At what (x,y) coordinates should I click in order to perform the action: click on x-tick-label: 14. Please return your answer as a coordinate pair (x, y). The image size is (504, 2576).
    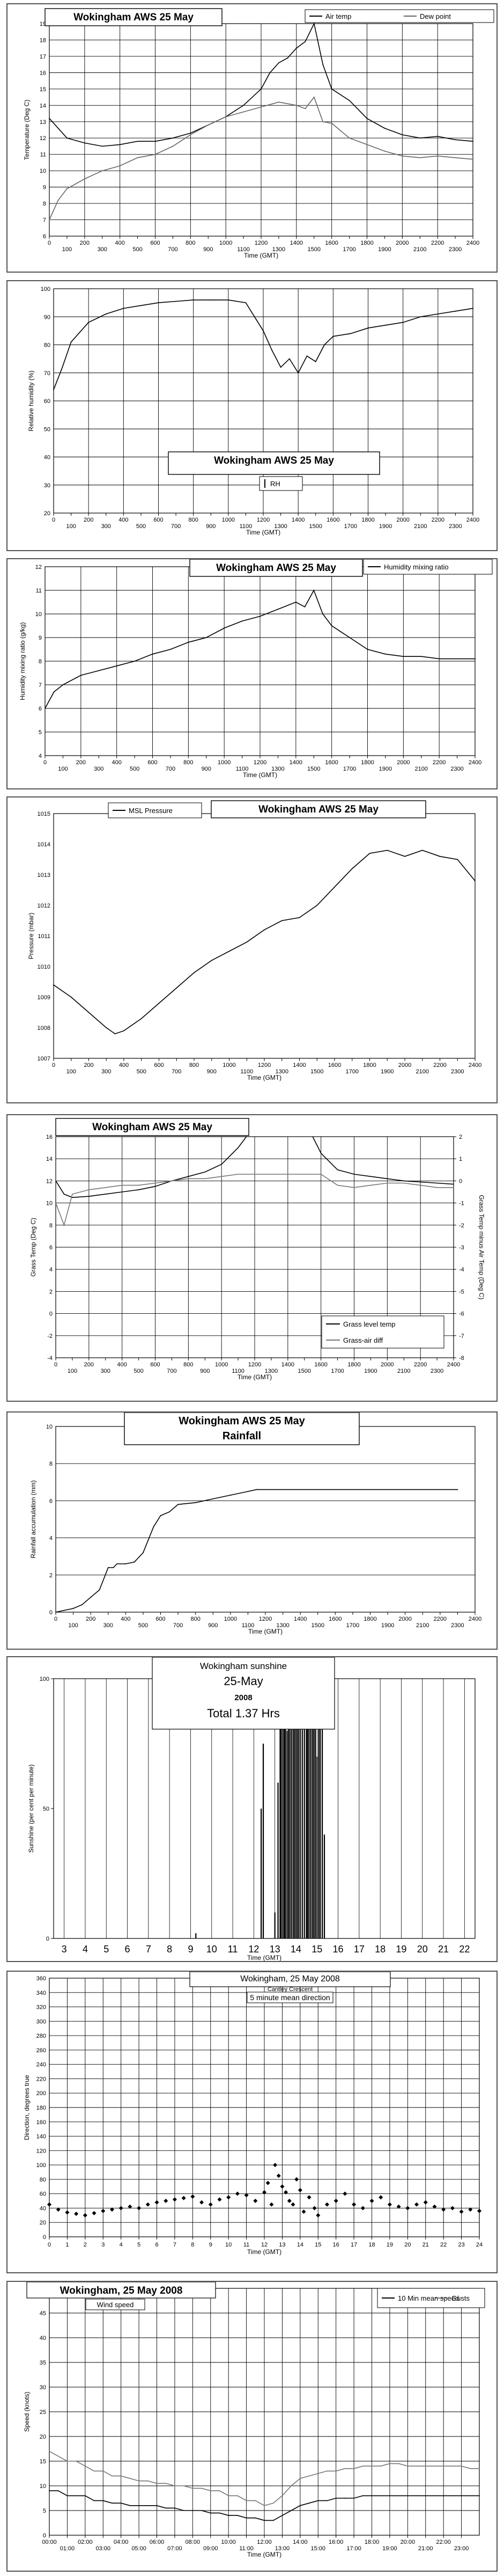
    Looking at the image, I should click on (300, 2245).